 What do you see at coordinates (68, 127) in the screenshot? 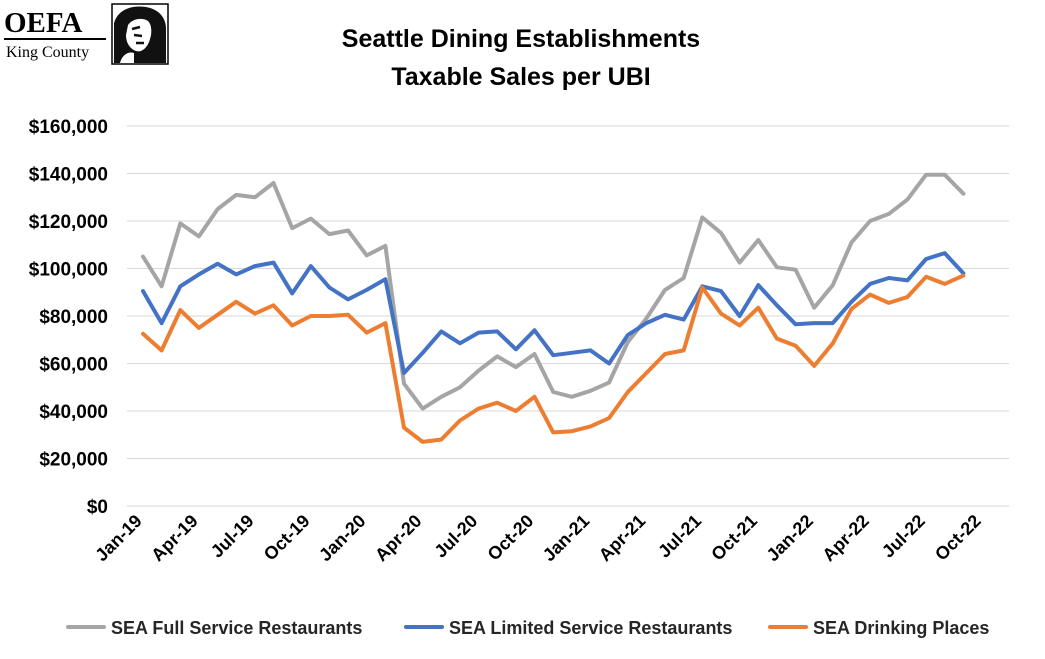
I see `y-tick-label: $160,000` at bounding box center [68, 127].